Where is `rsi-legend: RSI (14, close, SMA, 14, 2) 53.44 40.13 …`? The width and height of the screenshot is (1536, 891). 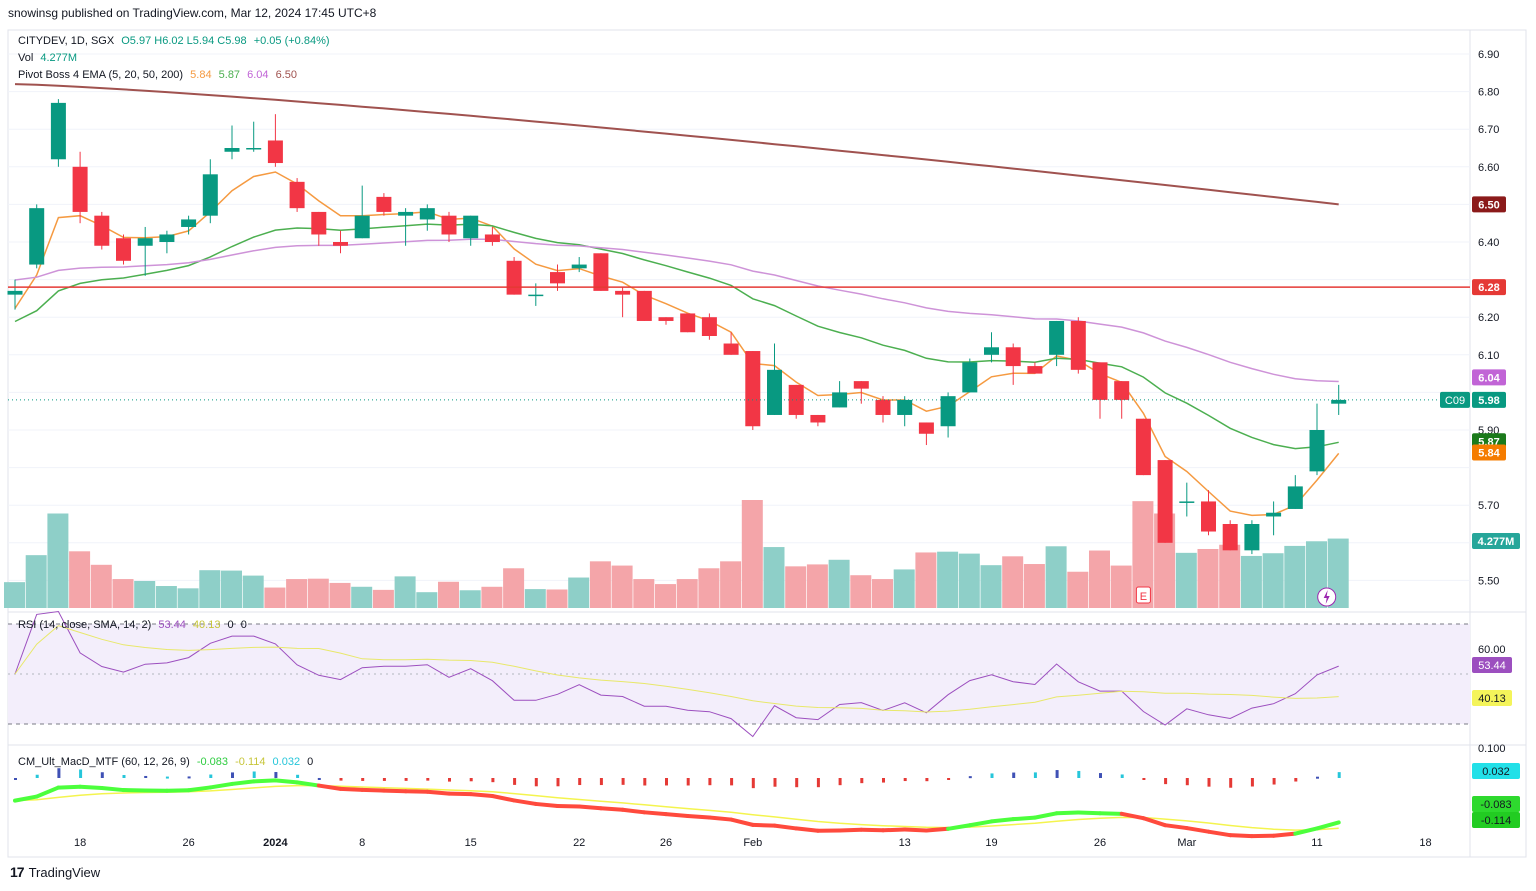 rsi-legend: RSI (14, close, SMA, 14, 2) 53.44 40.13 … is located at coordinates (134, 625).